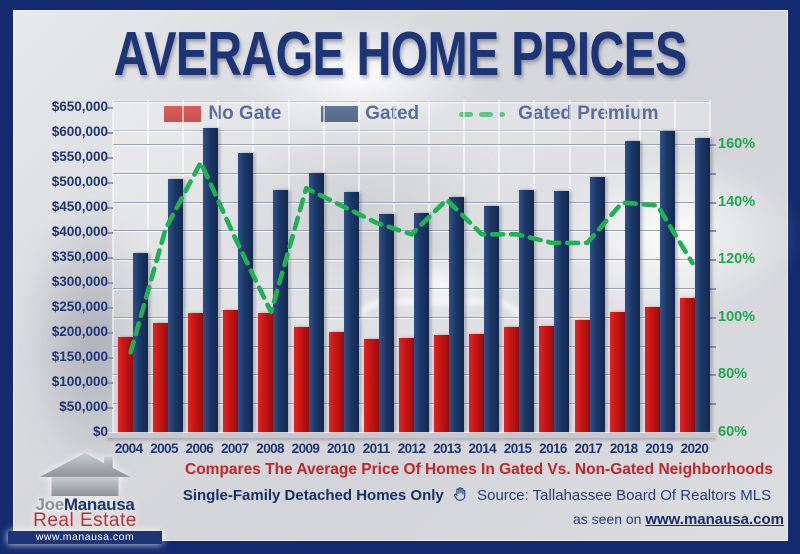 This screenshot has width=800, height=554. Describe the element at coordinates (371, 386) in the screenshot. I see `bar-no-gate-2011` at that location.